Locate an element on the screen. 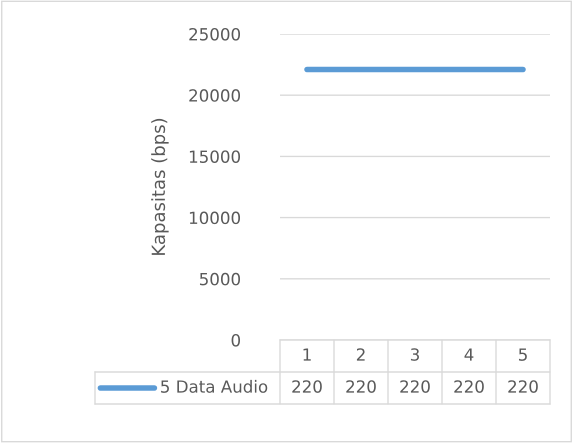 This screenshot has height=443, width=573. x-tick-label: 1 is located at coordinates (307, 354).